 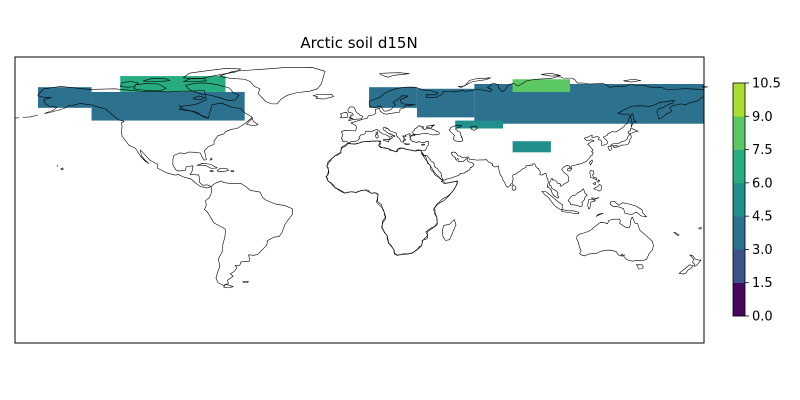 What do you see at coordinates (229, 286) in the screenshot?
I see `tierra-del-fuego-outline` at bounding box center [229, 286].